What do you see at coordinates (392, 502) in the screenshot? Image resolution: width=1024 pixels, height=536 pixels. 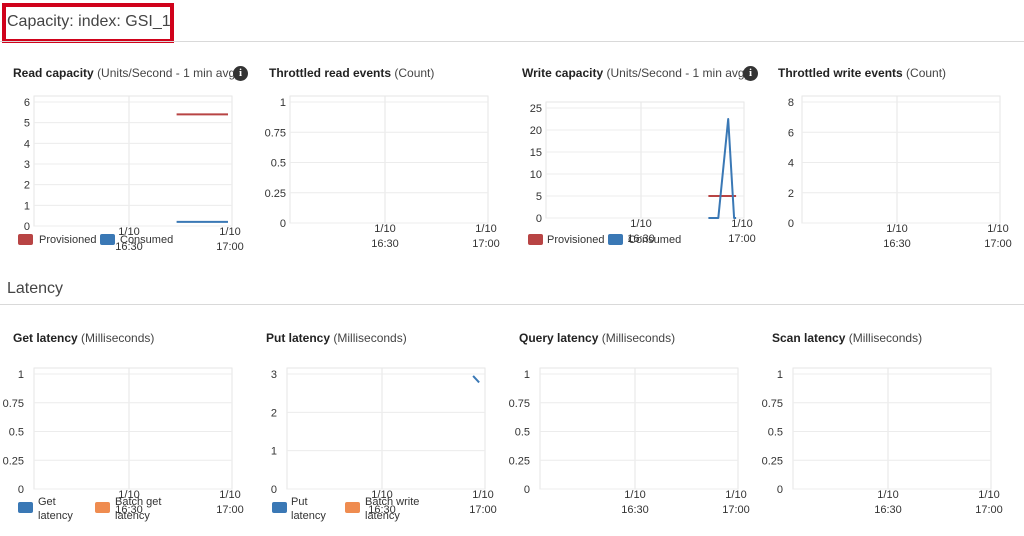 I see `batch-write-latency-legend-label: Batch write` at bounding box center [392, 502].